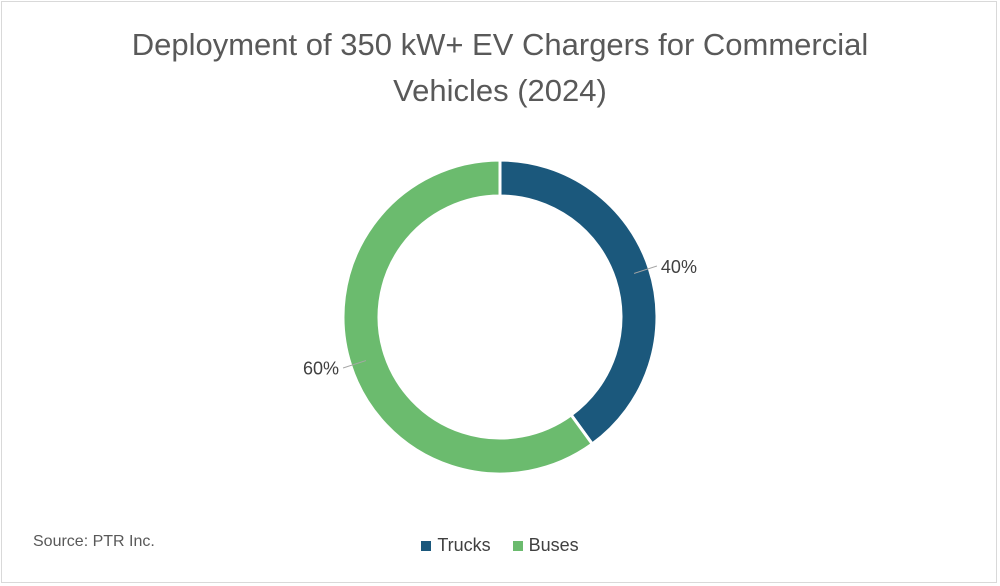 This screenshot has width=1000, height=586. I want to click on legend-swatch-buses, so click(517, 545).